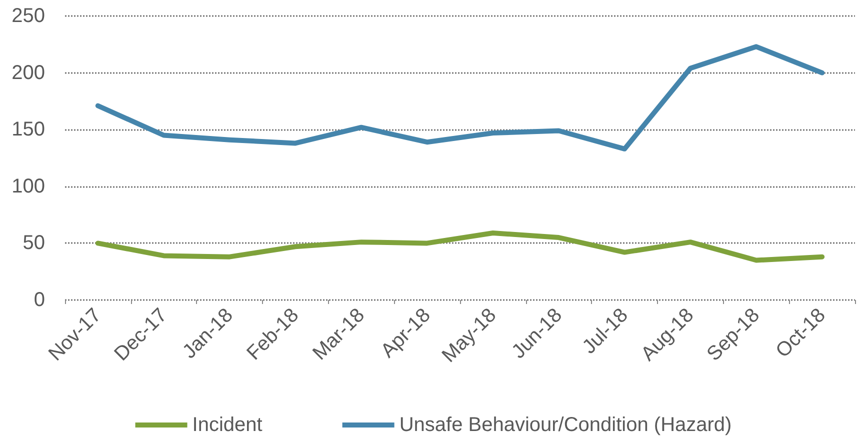 The width and height of the screenshot is (867, 444). Describe the element at coordinates (33, 243) in the screenshot. I see `y-tick-label: 50` at that location.